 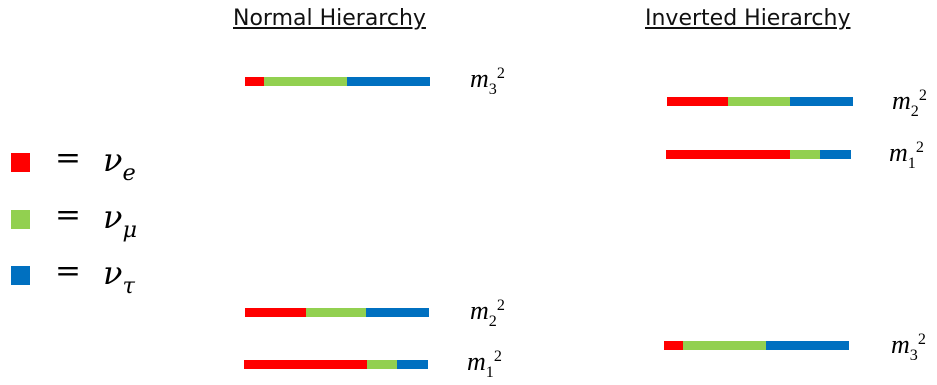 What do you see at coordinates (20, 219) in the screenshot?
I see `nu-mu-color-swatch` at bounding box center [20, 219].